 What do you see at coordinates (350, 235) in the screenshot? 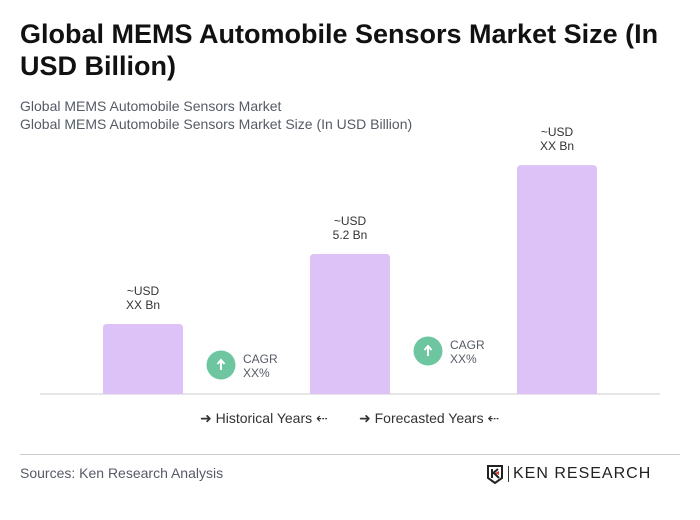
I see `data-label: 5.2 Bn` at bounding box center [350, 235].